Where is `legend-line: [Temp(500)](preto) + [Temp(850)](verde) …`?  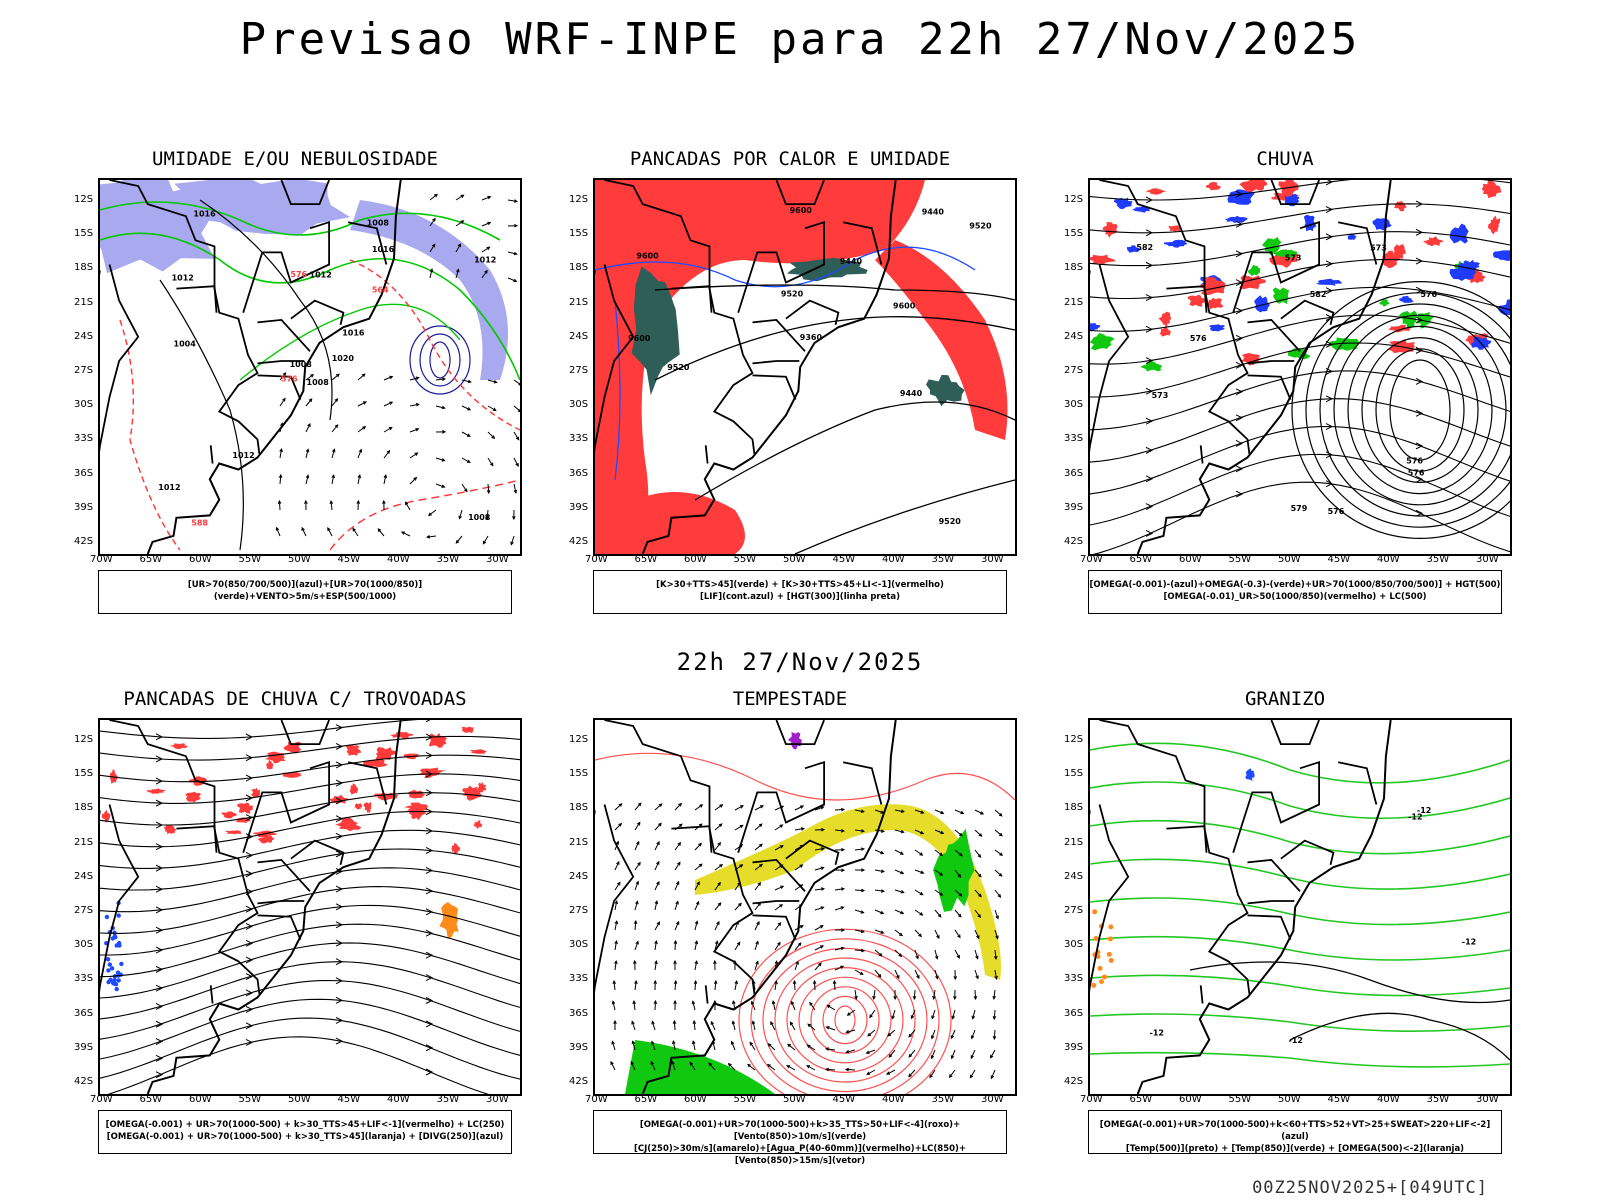 legend-line: [Temp(500)](preto) + [Temp(850)](verde) … is located at coordinates (1295, 1149).